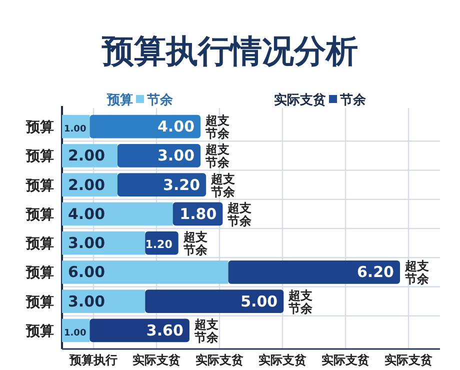  I want to click on text: 预算执行, so click(93, 360).